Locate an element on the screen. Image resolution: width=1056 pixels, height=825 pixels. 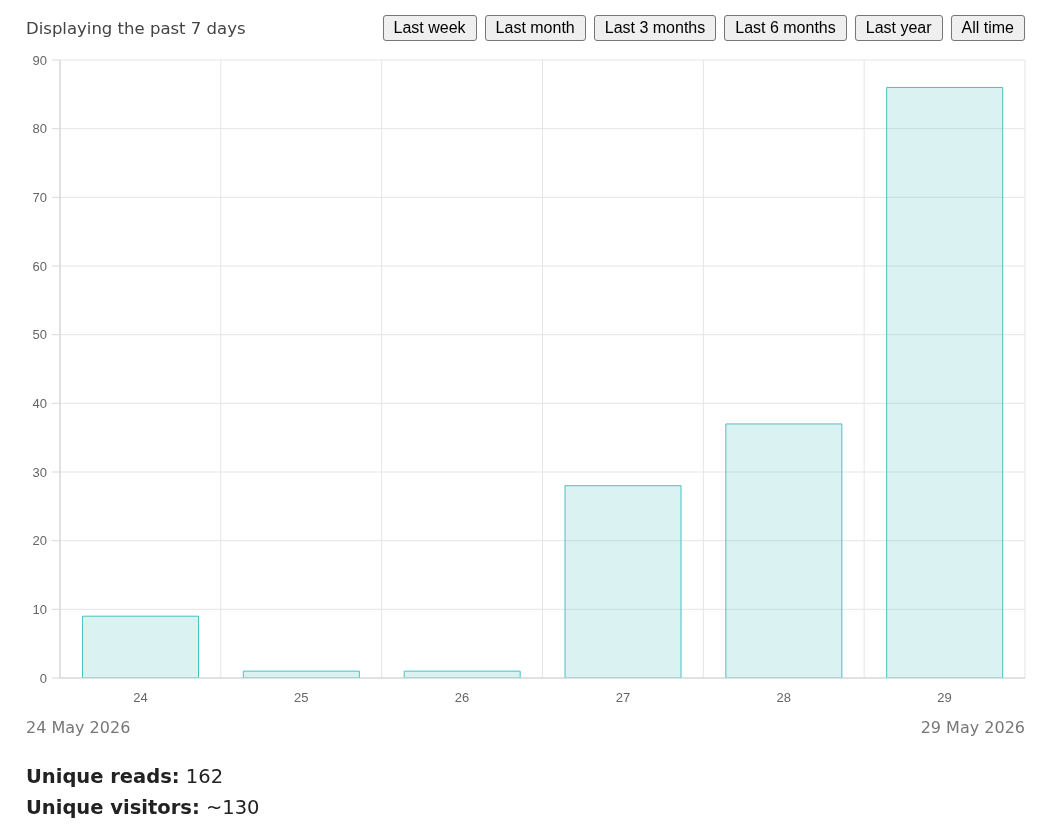
range-button: Last year is located at coordinates (898, 28).